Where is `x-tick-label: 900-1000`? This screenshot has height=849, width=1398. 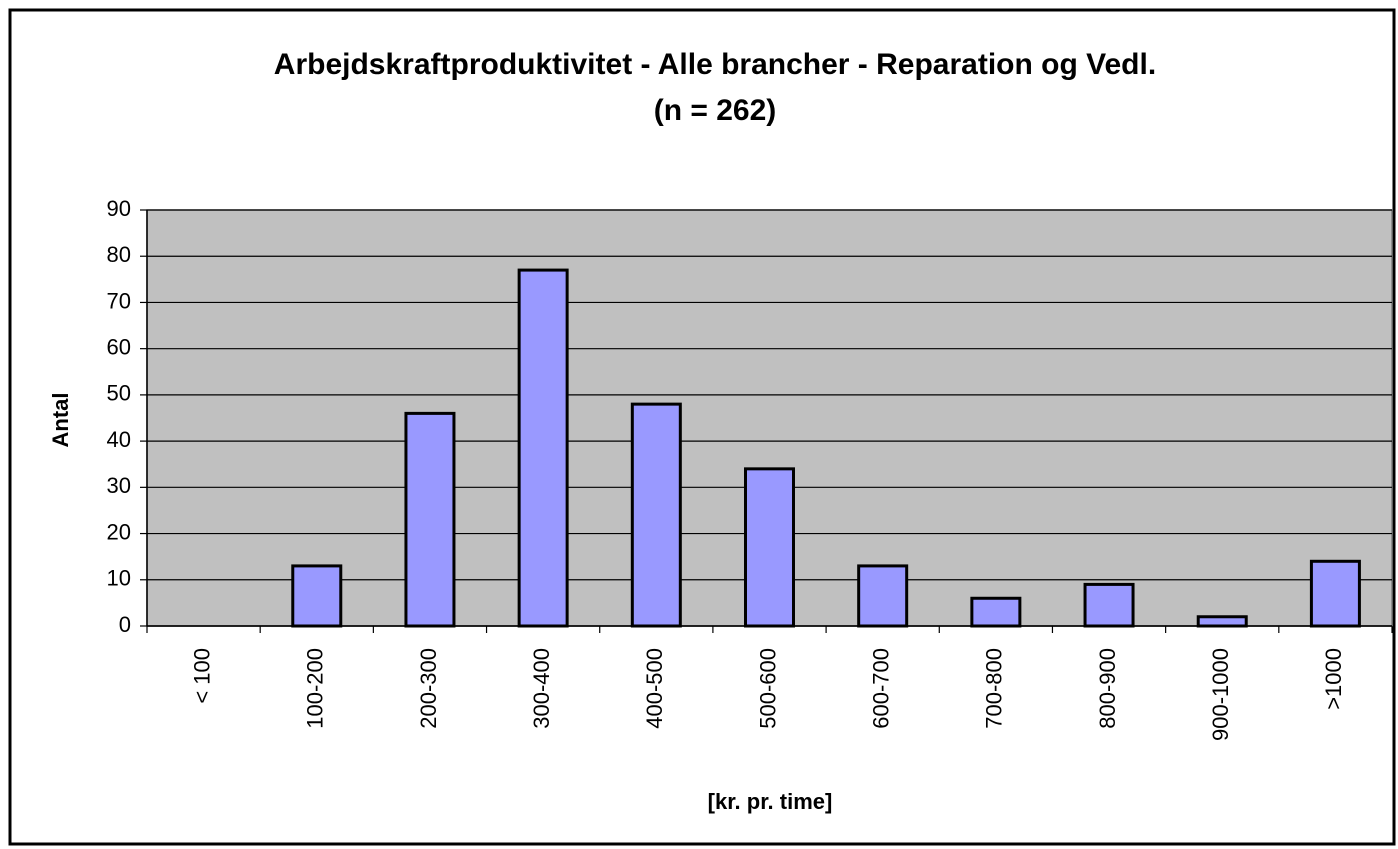 x-tick-label: 900-1000 is located at coordinates (1220, 694).